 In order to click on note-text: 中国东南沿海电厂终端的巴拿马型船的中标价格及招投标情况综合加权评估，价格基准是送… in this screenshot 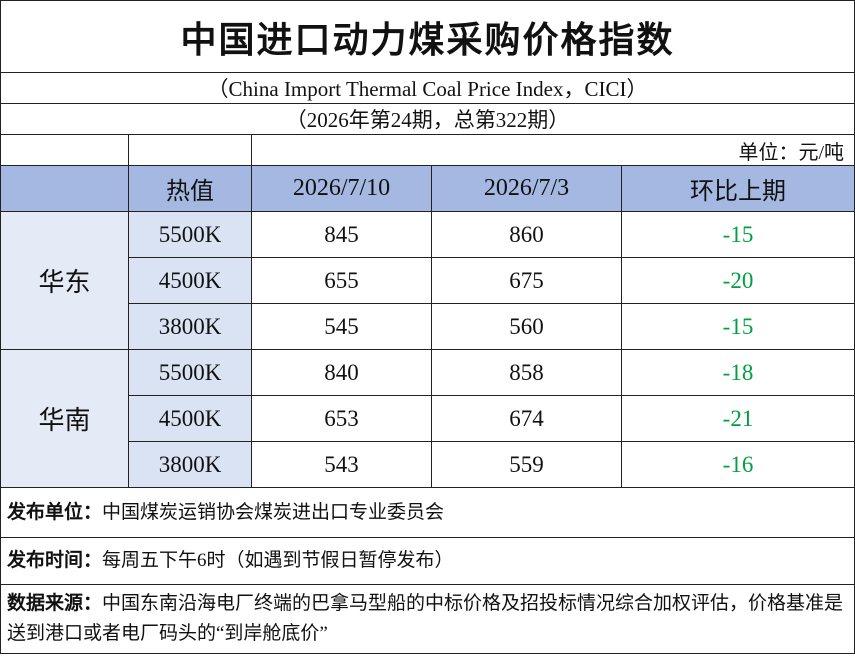, I will do `click(425, 618)`.